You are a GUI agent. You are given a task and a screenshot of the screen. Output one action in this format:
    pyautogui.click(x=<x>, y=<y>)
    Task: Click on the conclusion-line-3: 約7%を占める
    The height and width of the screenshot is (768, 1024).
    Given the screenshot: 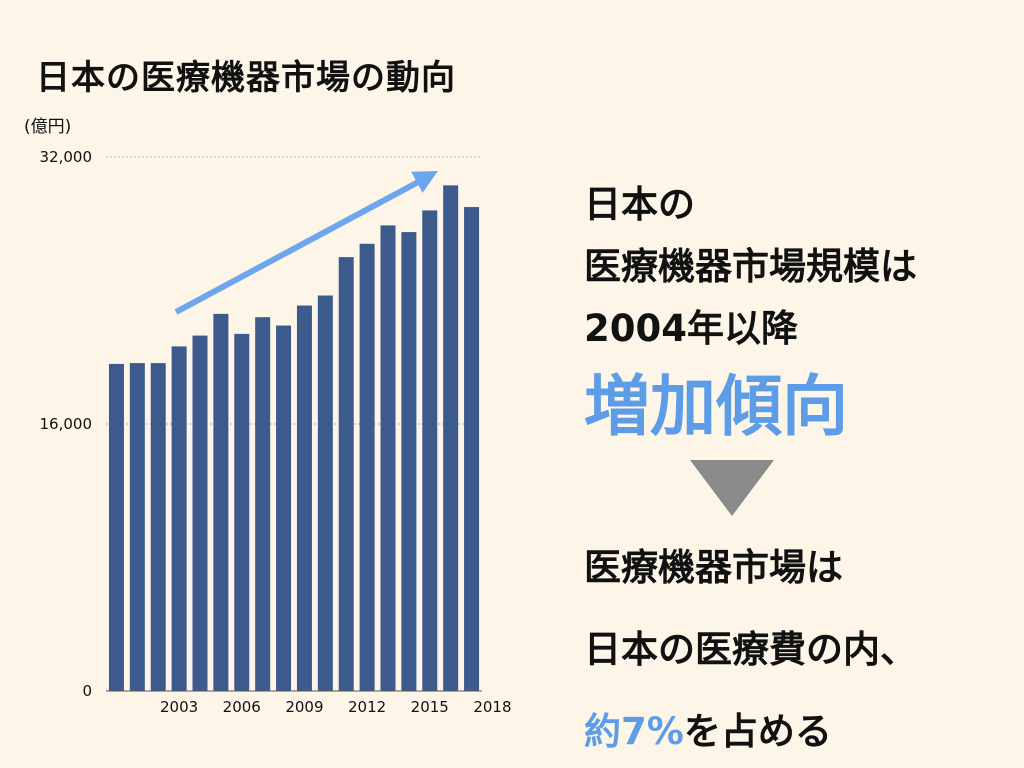 What is the action you would take?
    pyautogui.click(x=799, y=732)
    